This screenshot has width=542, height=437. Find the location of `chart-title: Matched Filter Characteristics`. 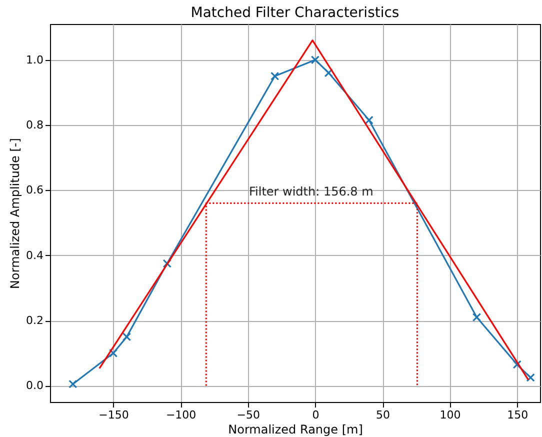

chart-title: Matched Filter Characteristics is located at coordinates (295, 13).